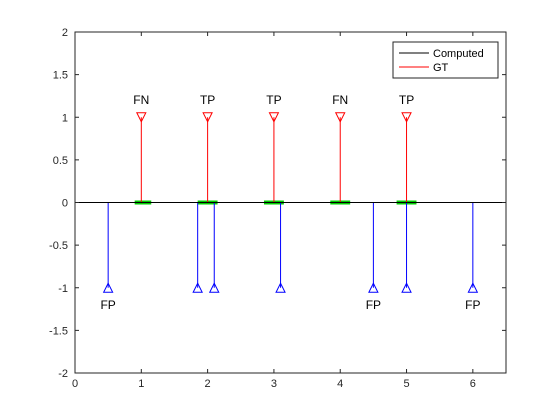  I want to click on y-tick-label-3: -0.5, so click(58, 246).